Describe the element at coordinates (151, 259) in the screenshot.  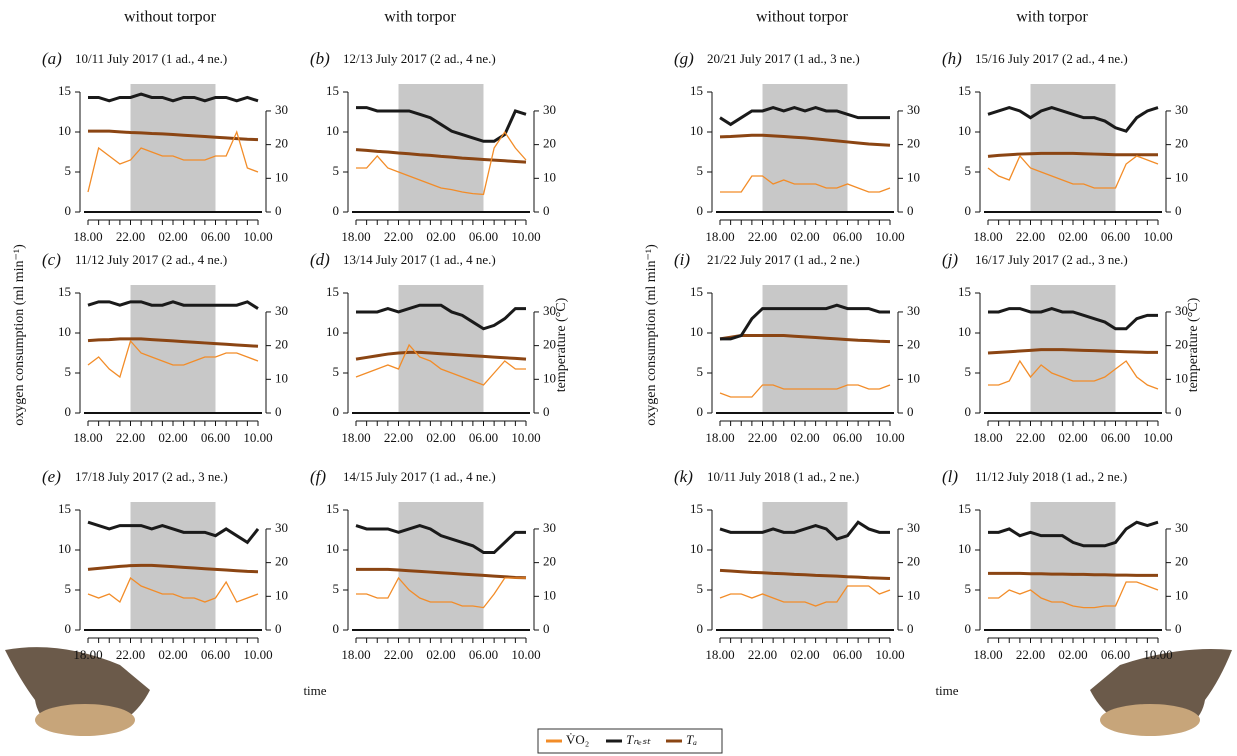
I see `panel-title: 11/12 July 2017 (2 ad., 4 ne.)` at that location.